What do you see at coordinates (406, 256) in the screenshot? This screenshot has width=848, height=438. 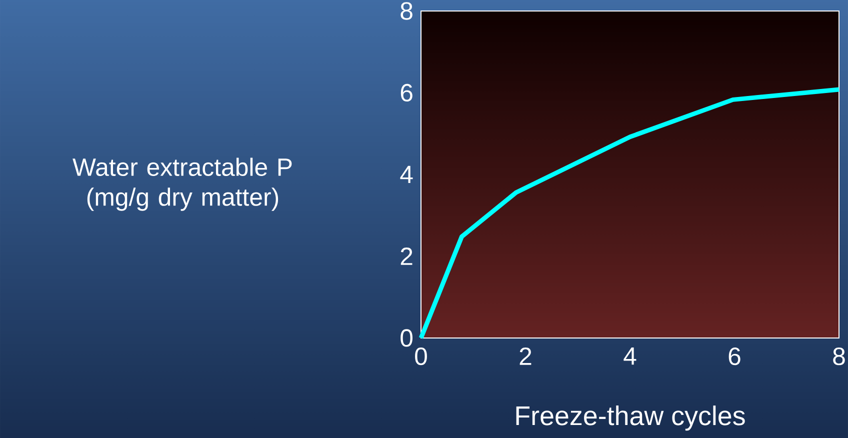 I see `y-tick-label: 2` at bounding box center [406, 256].